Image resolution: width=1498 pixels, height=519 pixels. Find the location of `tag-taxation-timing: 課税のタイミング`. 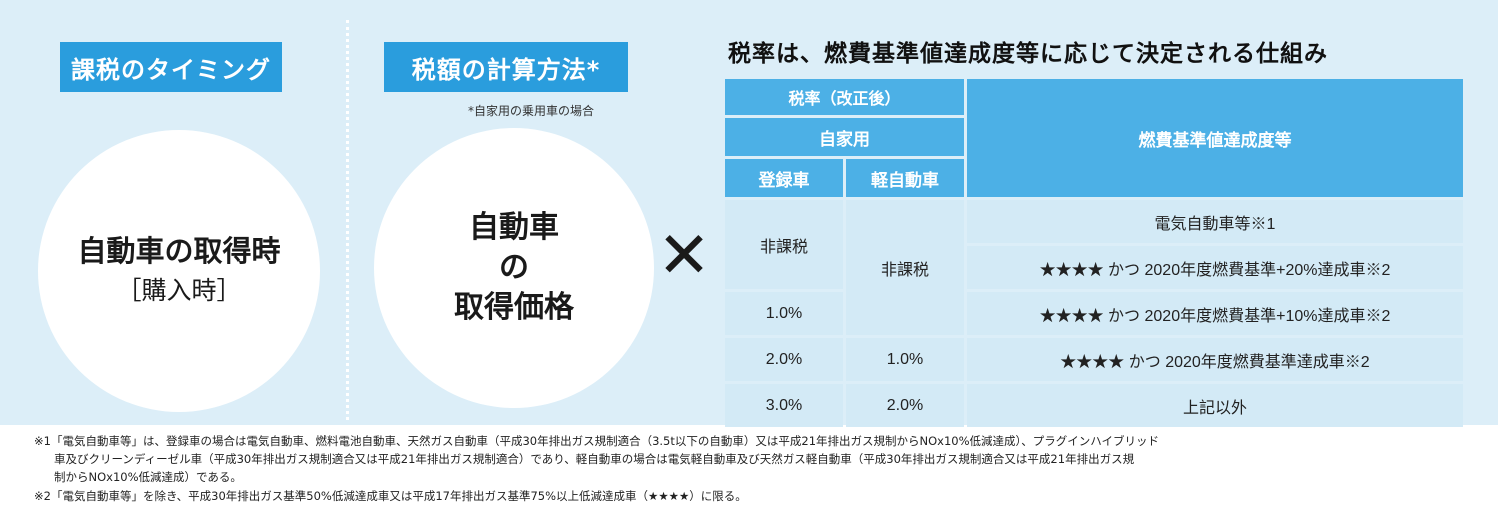

tag-taxation-timing: 課税のタイミング is located at coordinates (171, 67).